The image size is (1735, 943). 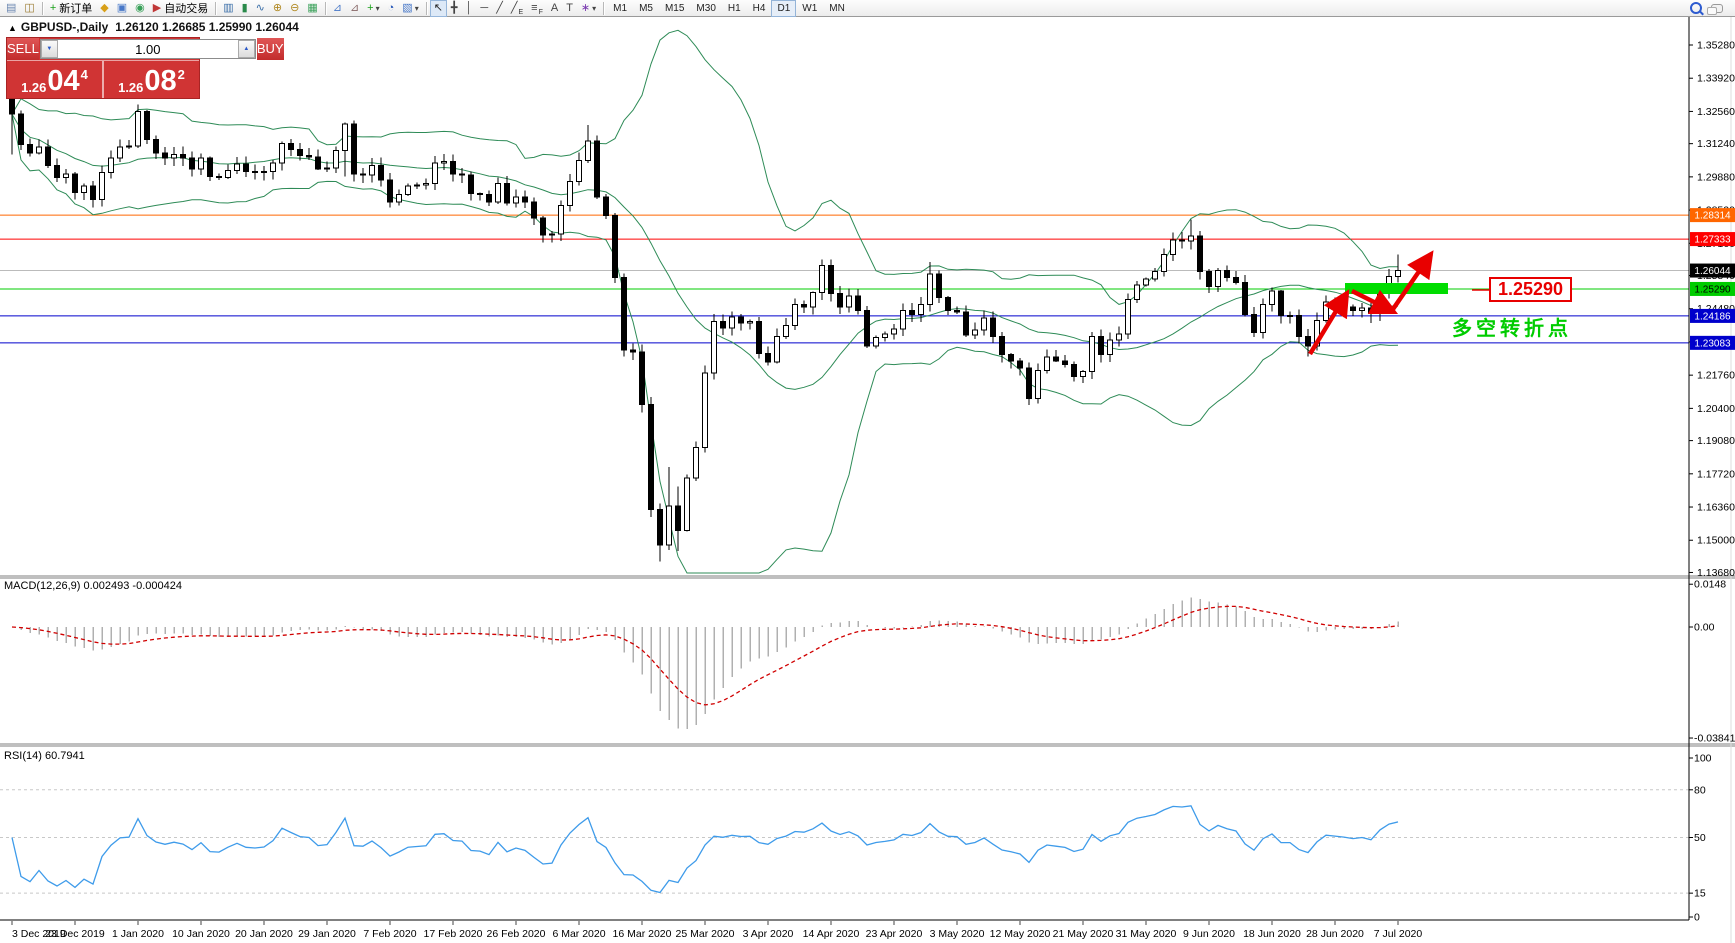 What do you see at coordinates (54, 79) in the screenshot?
I see `sell-price: 1.26 04 4` at bounding box center [54, 79].